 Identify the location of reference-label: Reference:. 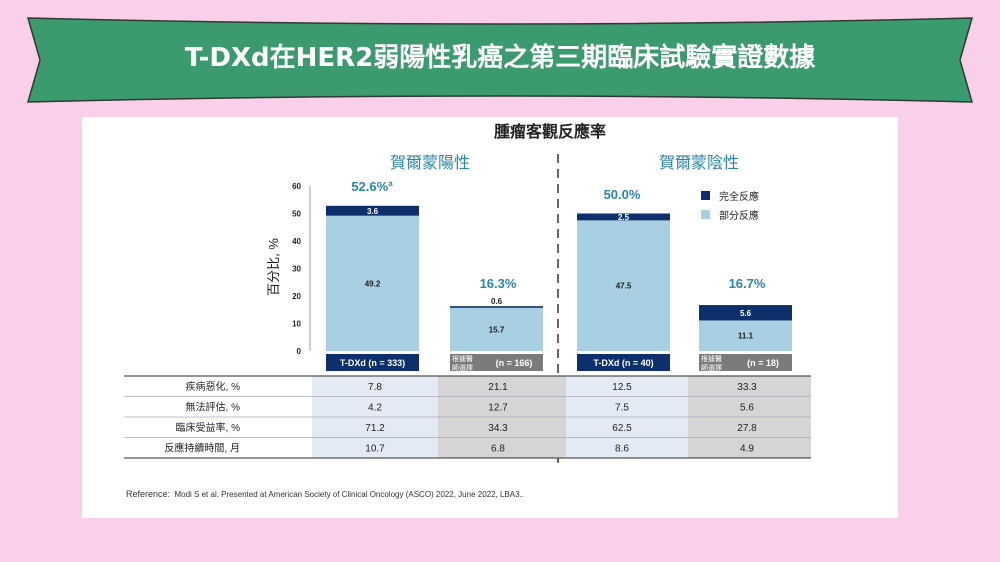
(148, 494).